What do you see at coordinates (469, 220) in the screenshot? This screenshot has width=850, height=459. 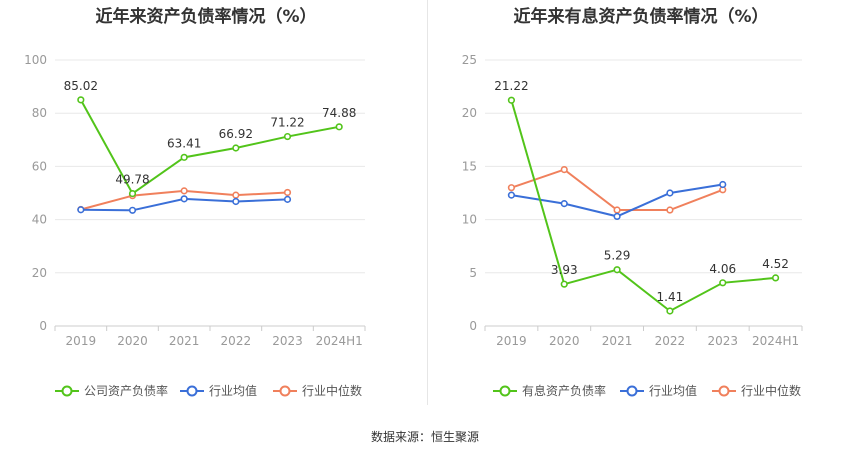 I see `y-tick-label: 10` at bounding box center [469, 220].